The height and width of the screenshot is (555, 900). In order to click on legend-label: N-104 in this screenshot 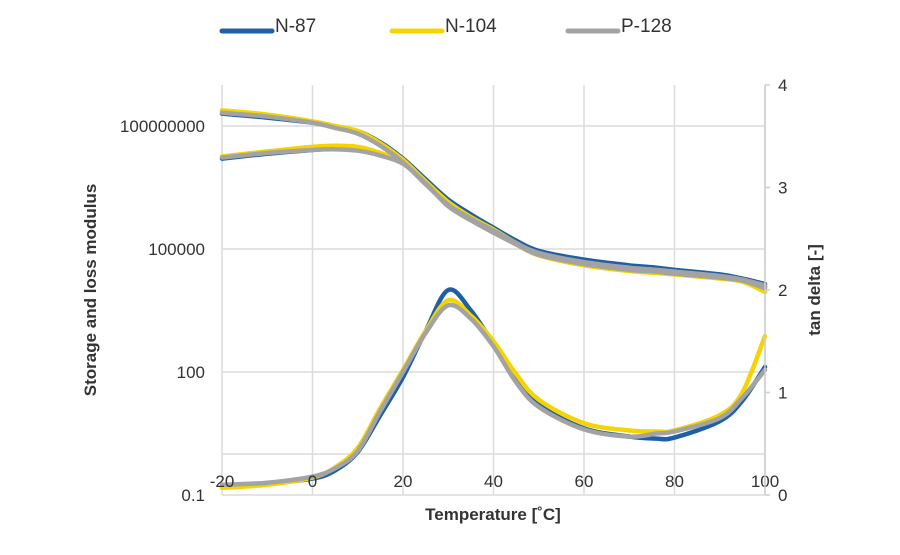, I will do `click(471, 26)`.